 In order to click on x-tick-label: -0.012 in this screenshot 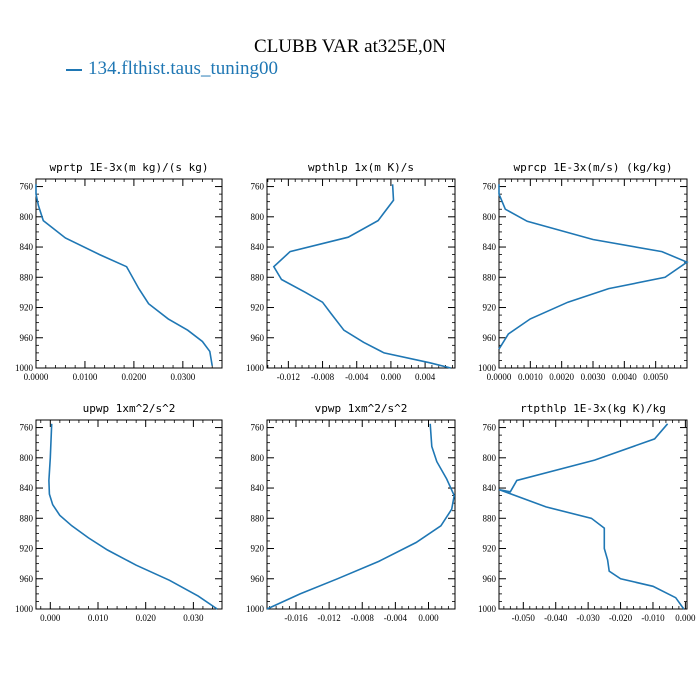, I will do `click(328, 618)`.